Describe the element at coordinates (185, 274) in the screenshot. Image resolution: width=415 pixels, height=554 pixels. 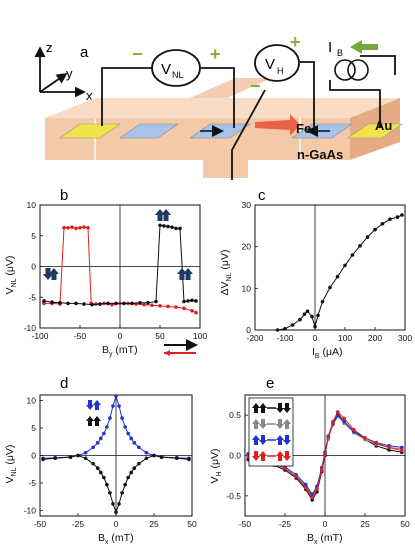
I see `spin-pair-icon-right` at that location.